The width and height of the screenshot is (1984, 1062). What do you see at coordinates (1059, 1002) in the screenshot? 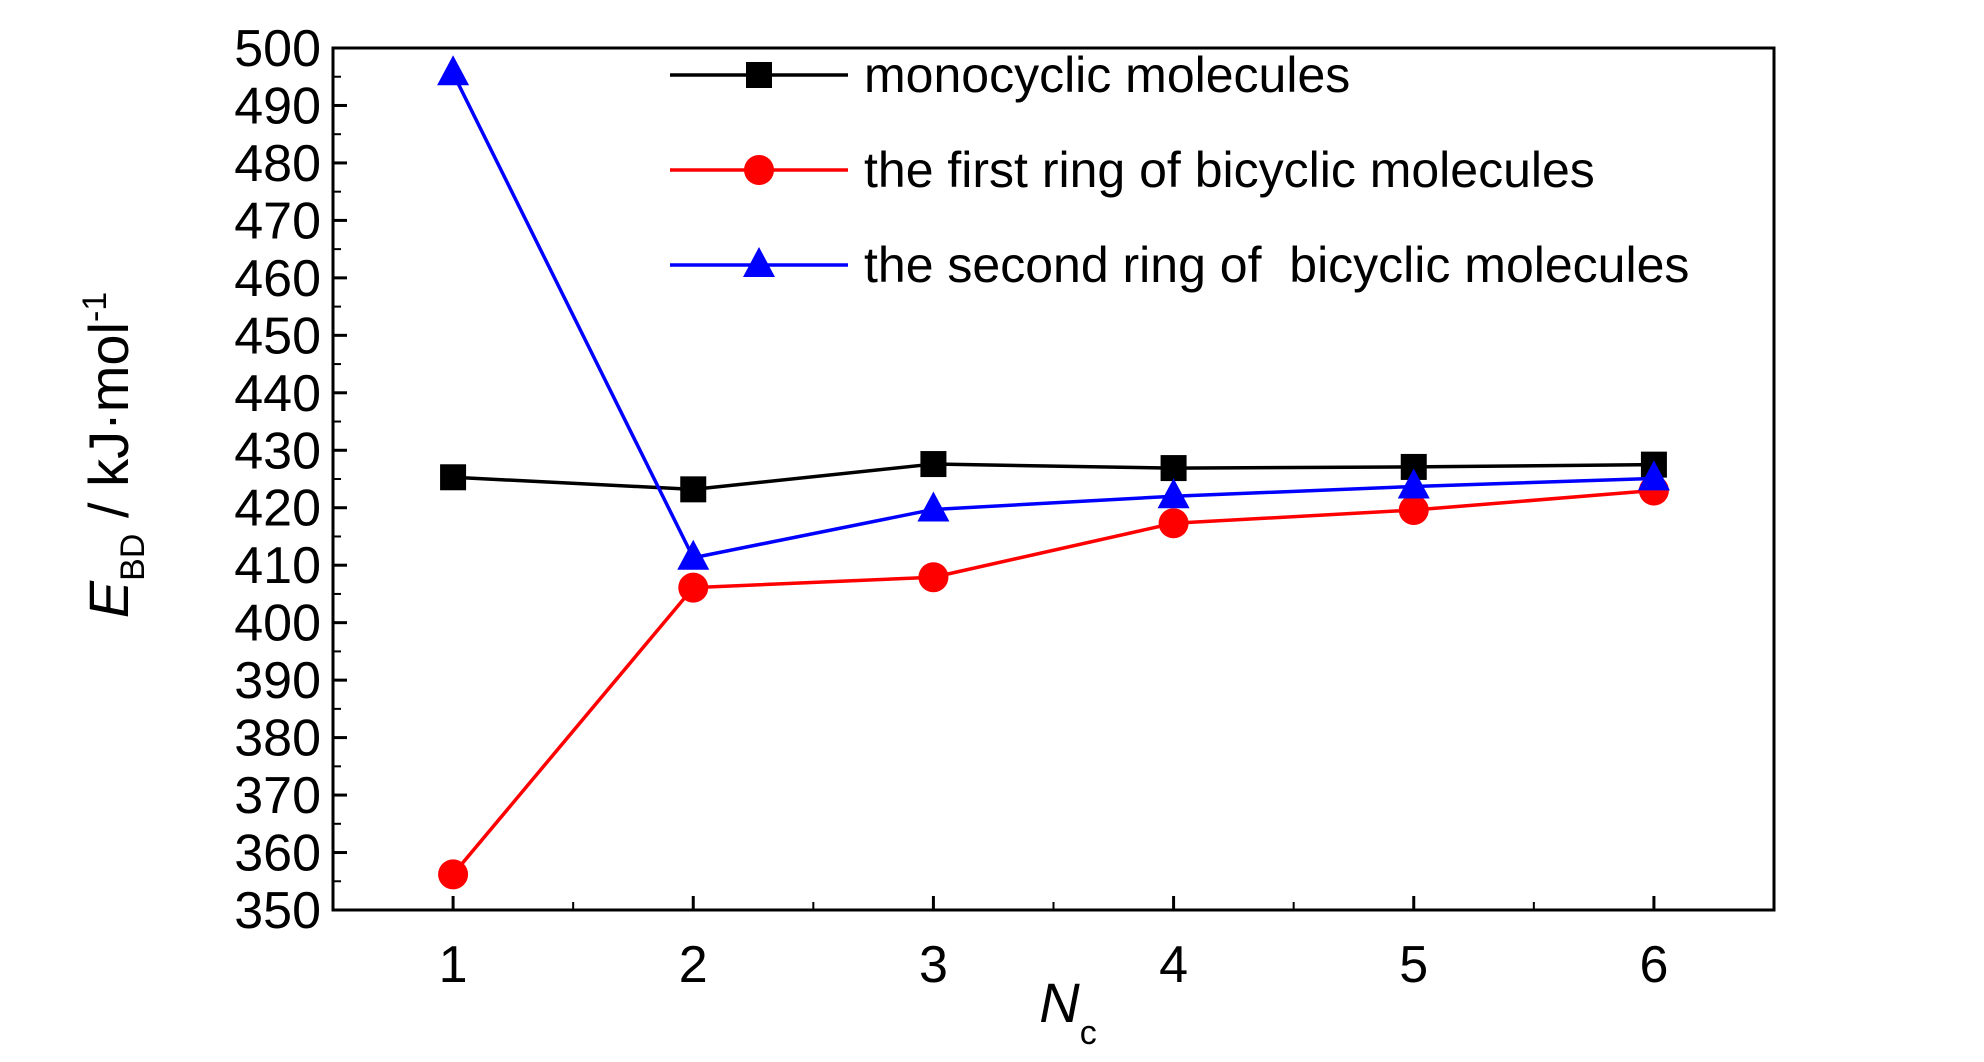
I see `x-axis-title-symbol: N` at bounding box center [1059, 1002].